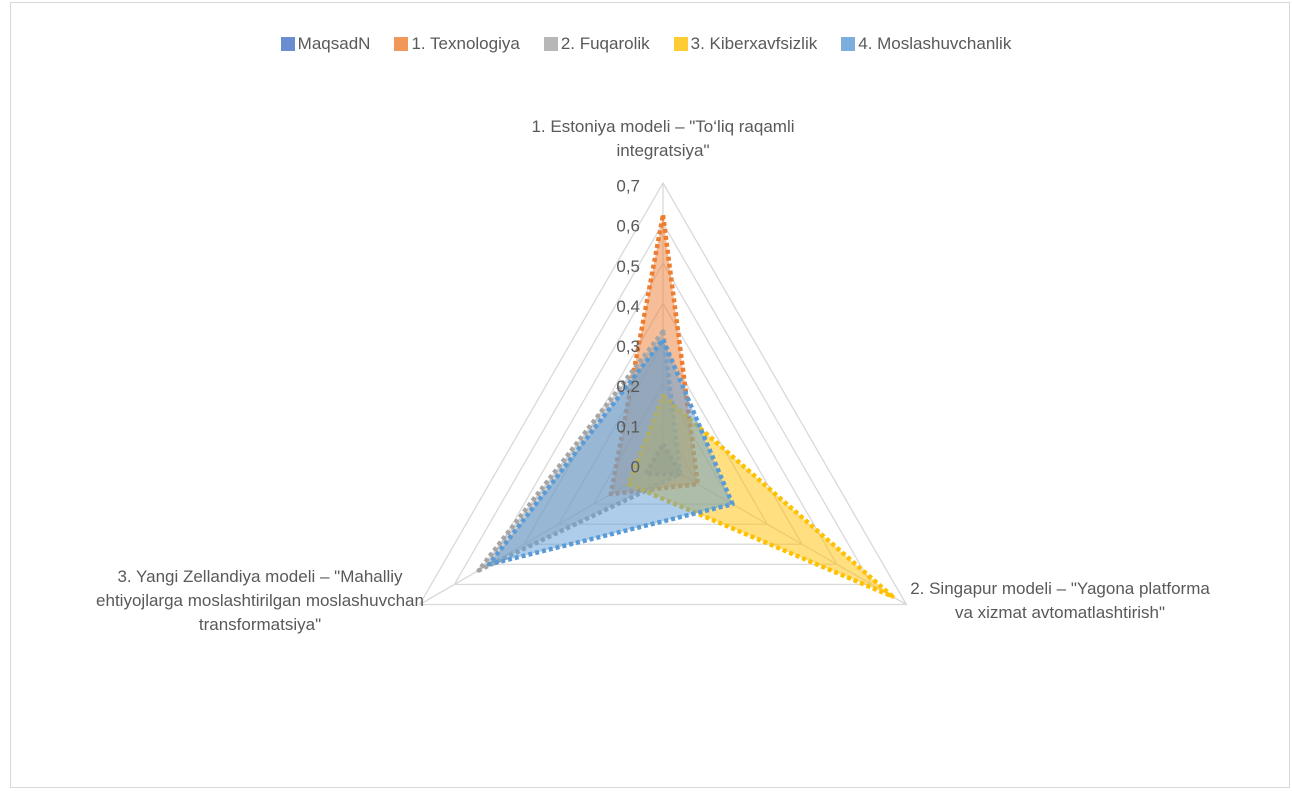  Describe the element at coordinates (628, 185) in the screenshot. I see `y-tick-label: 0,7` at that location.